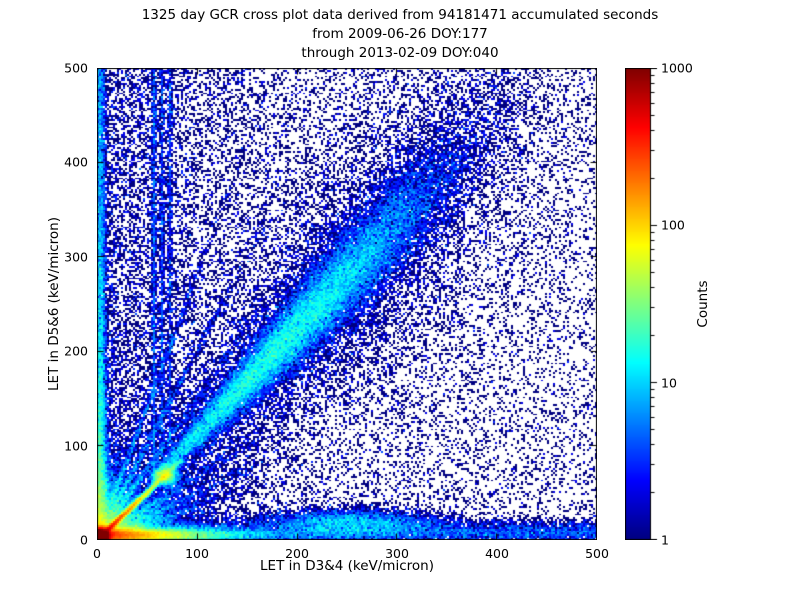 Image resolution: width=800 pixels, height=600 pixels. What do you see at coordinates (400, 53) in the screenshot?
I see `chart-subtitle-through: through 2013-02-09 DOY:040` at bounding box center [400, 53].